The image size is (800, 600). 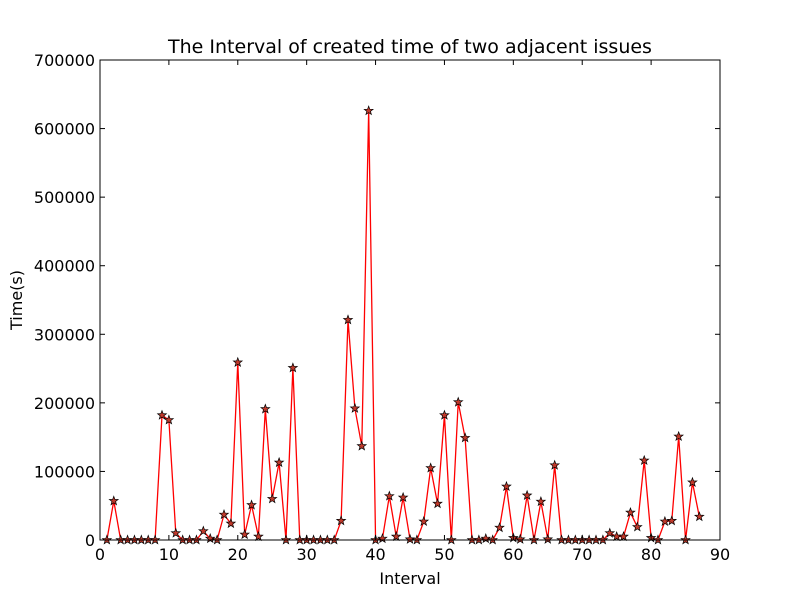 I want to click on x-tick-label: 40, so click(x=375, y=554).